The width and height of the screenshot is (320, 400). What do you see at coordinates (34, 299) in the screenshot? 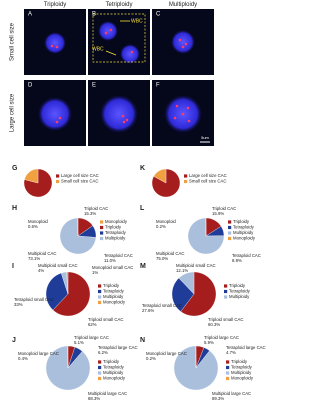
I see `slice-label: Tetraploid small CAC` at bounding box center [34, 299].